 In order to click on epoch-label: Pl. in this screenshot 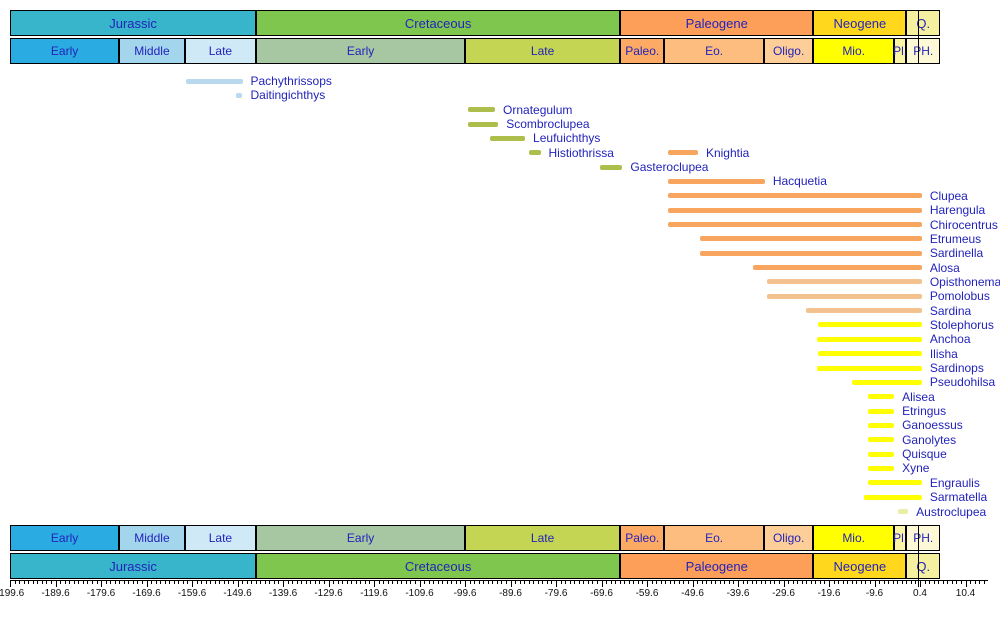, I will do `click(900, 51)`.